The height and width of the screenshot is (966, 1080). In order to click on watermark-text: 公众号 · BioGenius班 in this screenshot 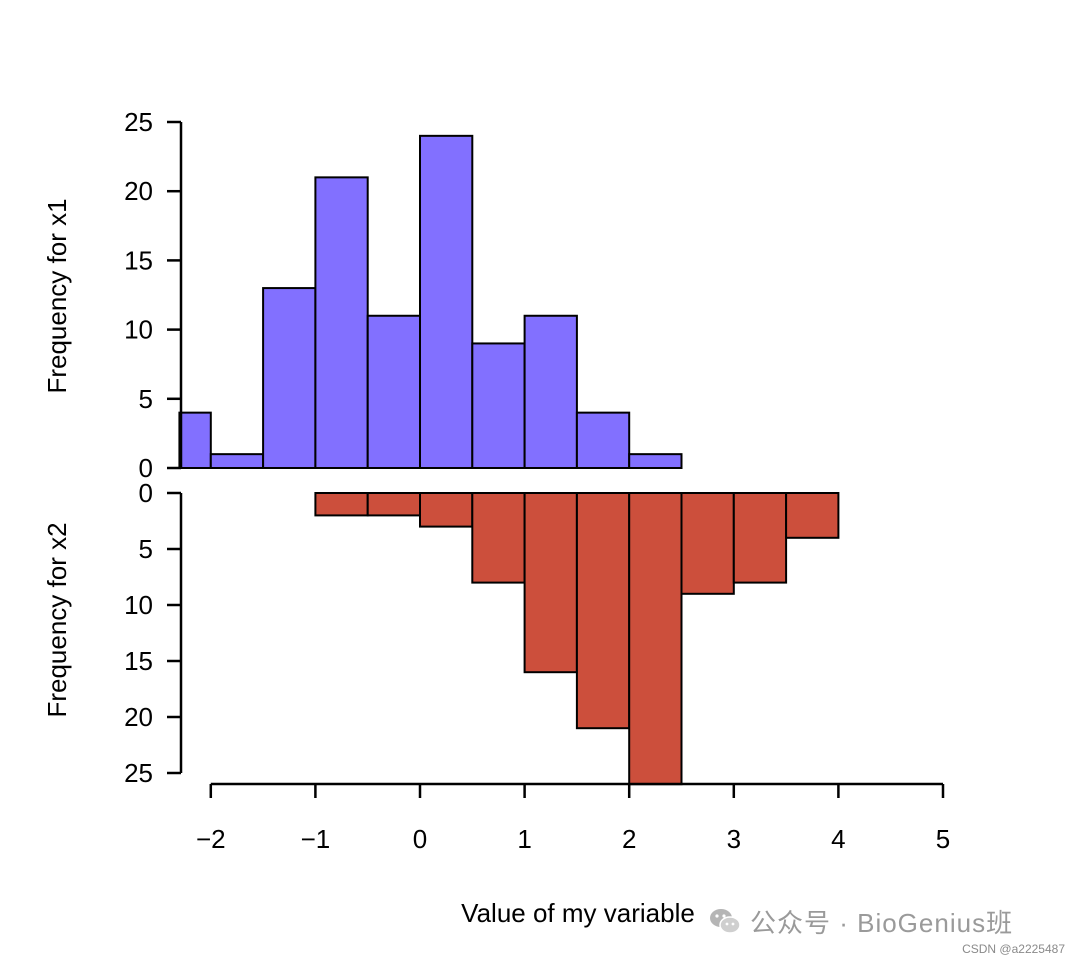, I will do `click(882, 922)`.